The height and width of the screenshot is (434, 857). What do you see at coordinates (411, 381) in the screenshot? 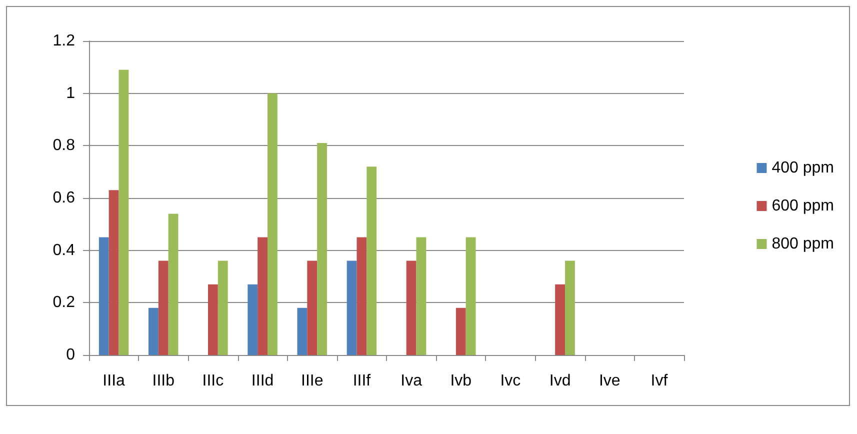
I see `x-tick-label: Iva` at bounding box center [411, 381].